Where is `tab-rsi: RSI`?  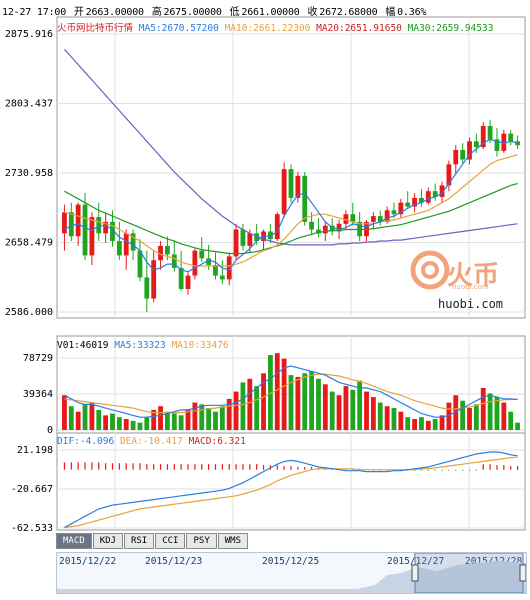 tab-rsi: RSI is located at coordinates (139, 541).